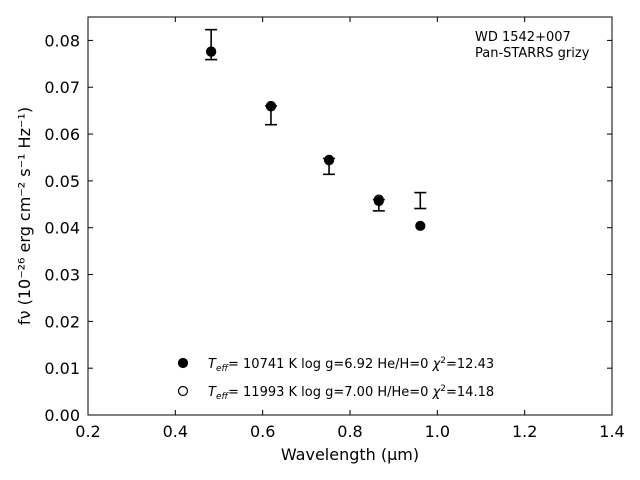  I want to click on y-tick-label: 0.04, so click(62, 228).